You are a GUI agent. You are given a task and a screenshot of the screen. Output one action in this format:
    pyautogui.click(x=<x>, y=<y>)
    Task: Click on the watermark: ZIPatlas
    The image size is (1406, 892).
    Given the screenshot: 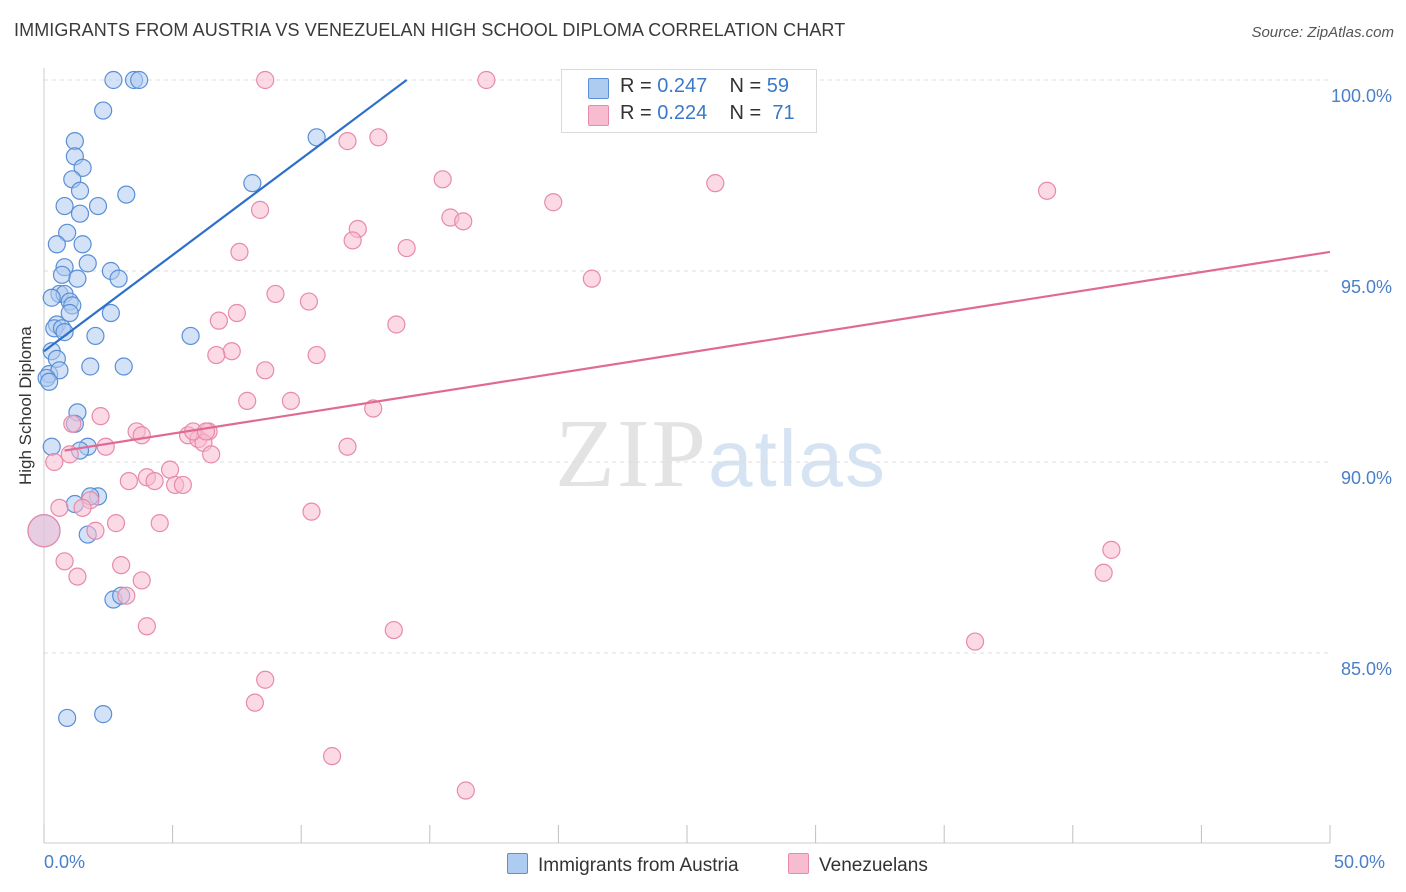 What is the action you would take?
    pyautogui.click(x=721, y=454)
    